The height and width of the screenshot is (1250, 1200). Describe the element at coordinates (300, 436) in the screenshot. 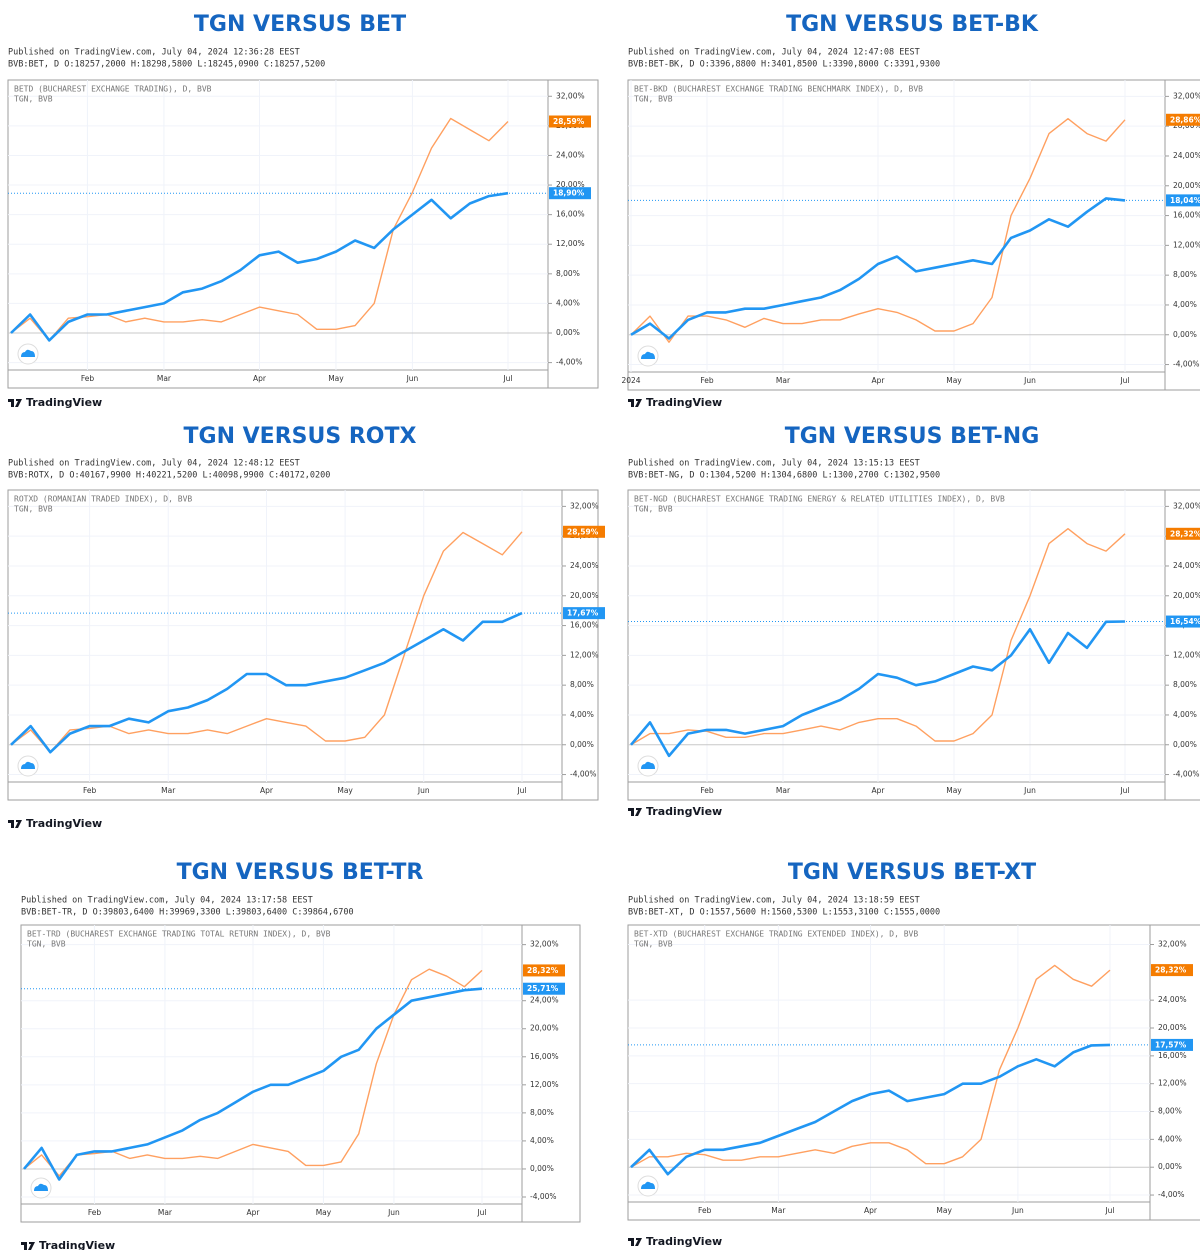

I see `chart-title: TGN VERSUS ROTX` at that location.